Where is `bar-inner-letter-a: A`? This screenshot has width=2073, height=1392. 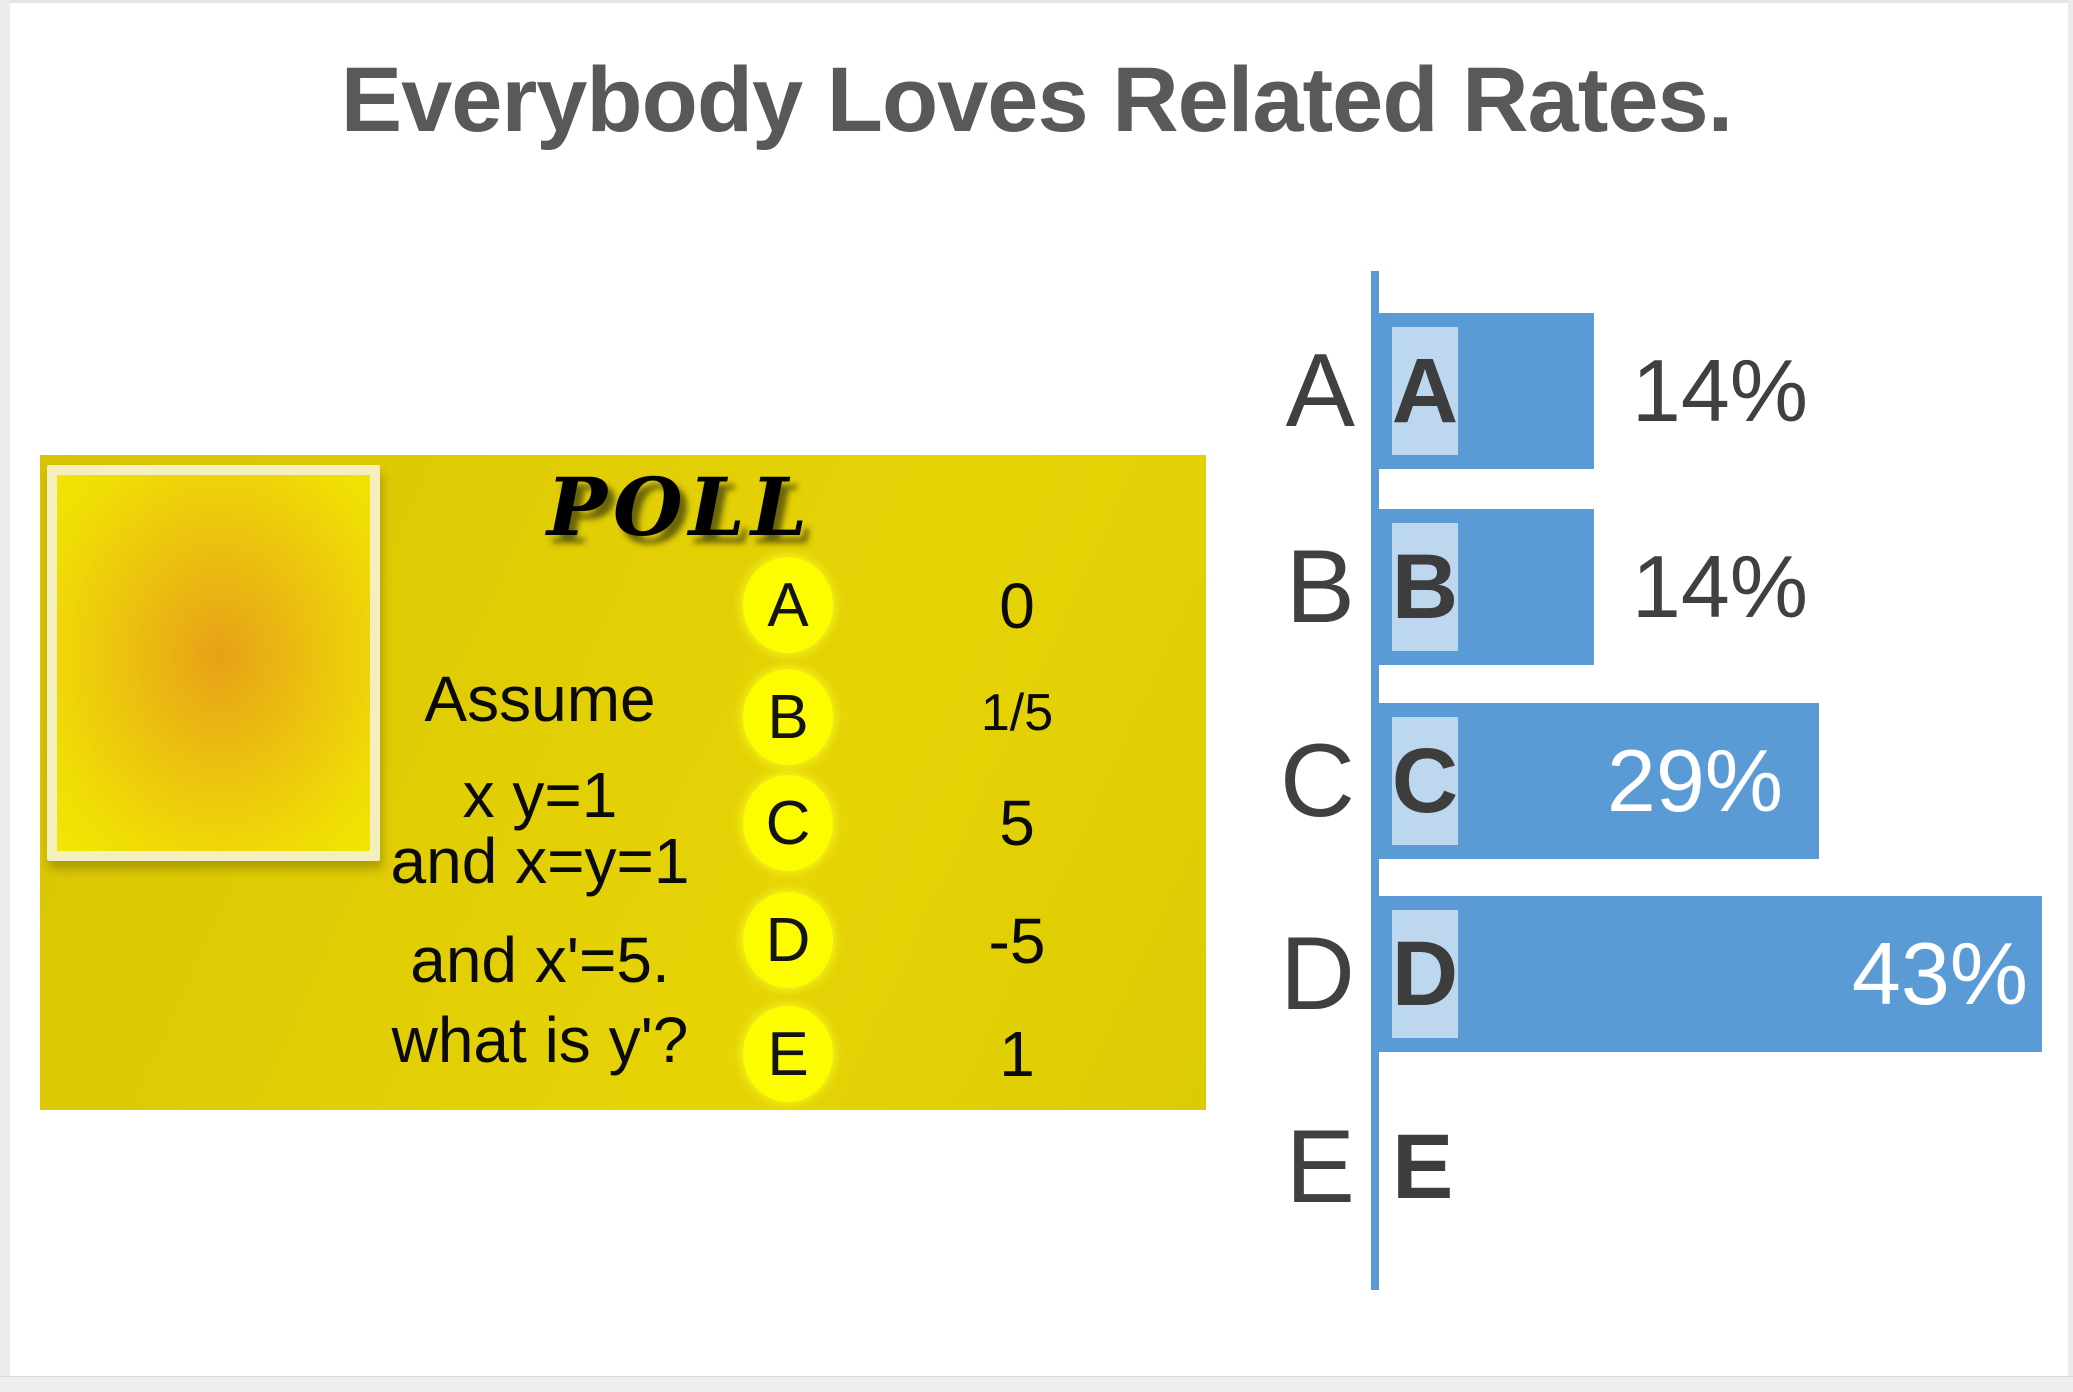
bar-inner-letter-a: A is located at coordinates (1425, 391).